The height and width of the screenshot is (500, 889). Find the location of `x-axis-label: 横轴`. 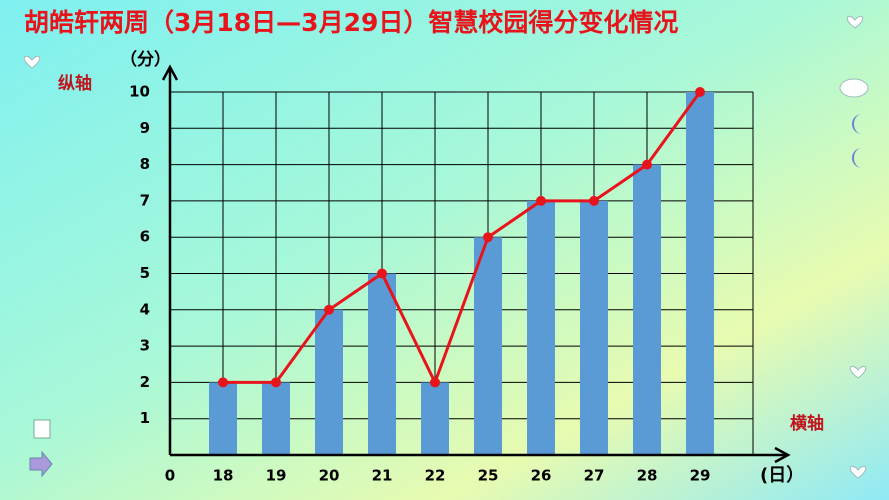

x-axis-label: 横轴 is located at coordinates (807, 423).